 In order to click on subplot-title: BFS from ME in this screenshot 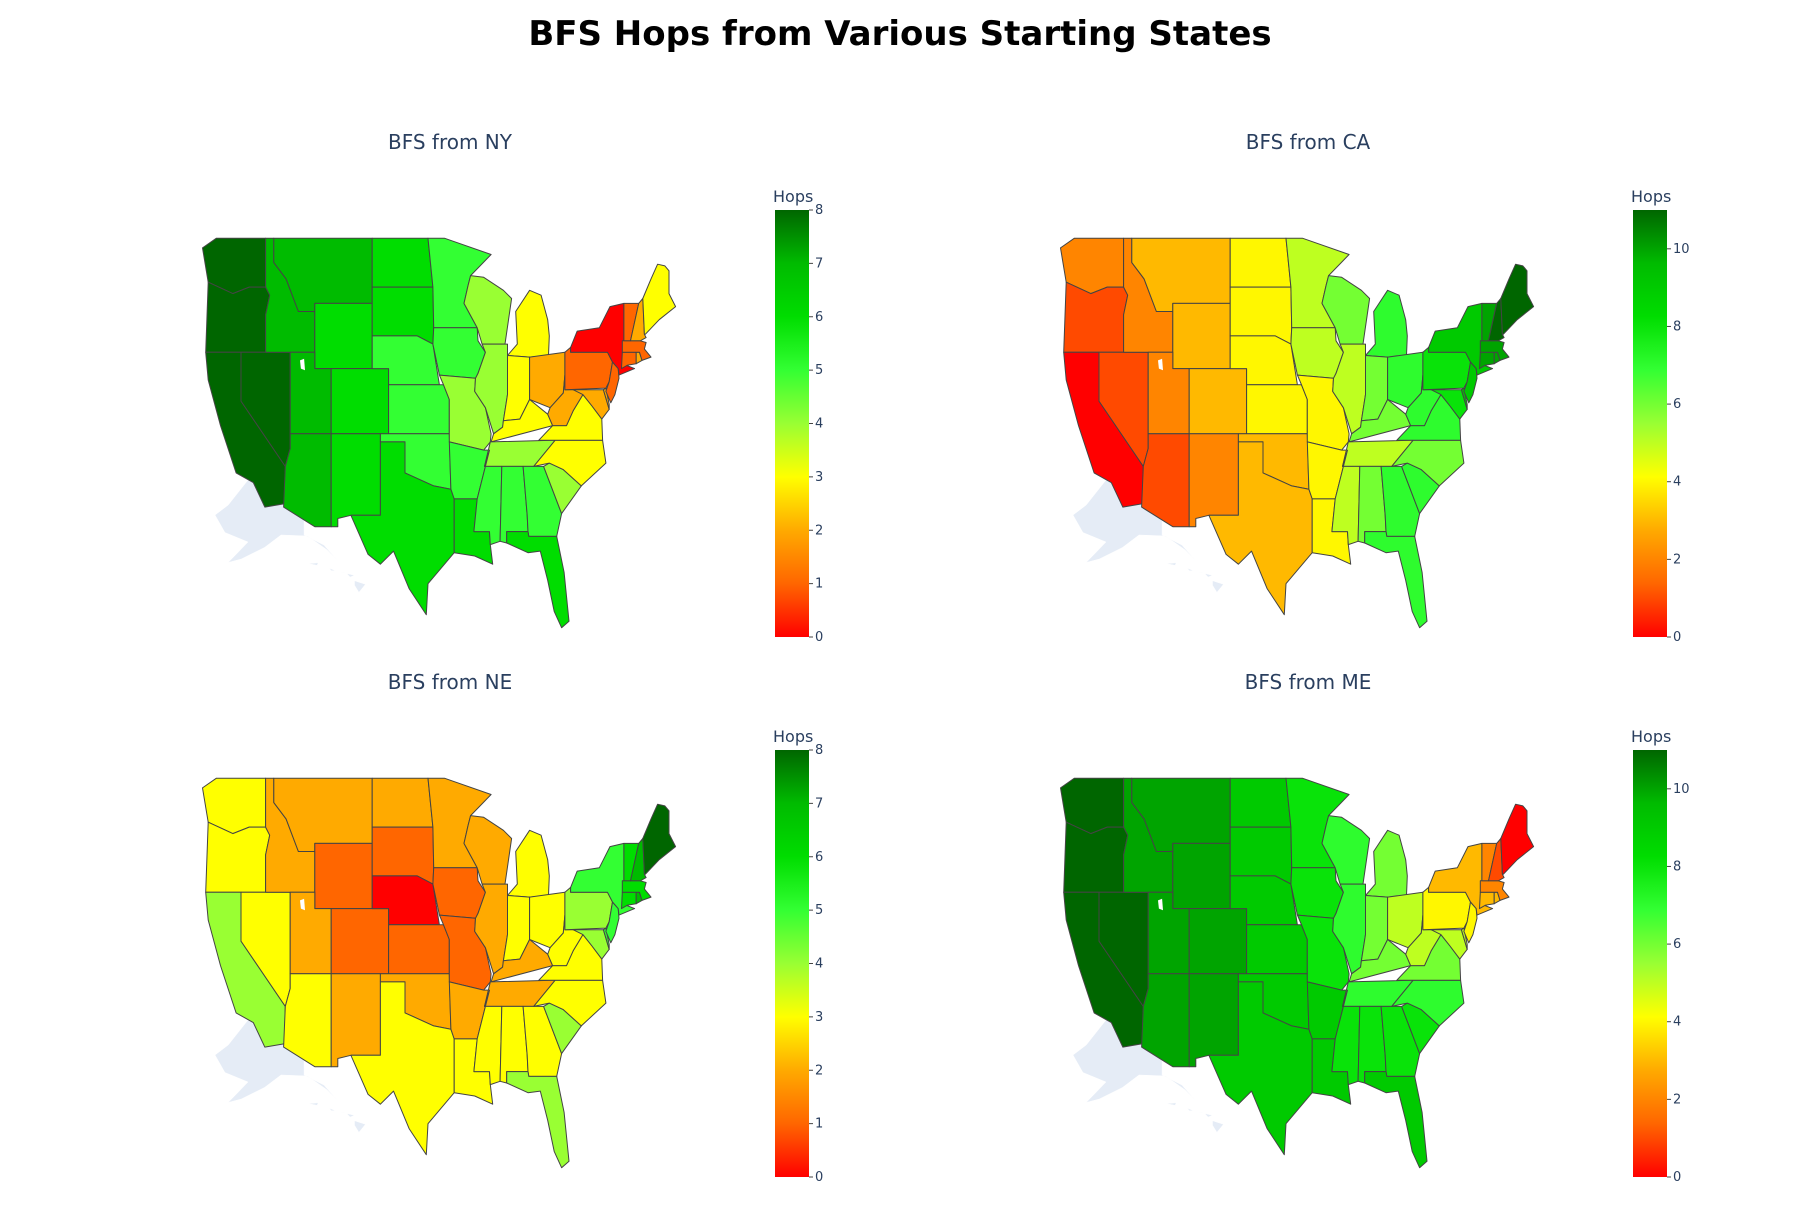, I will do `click(1308, 682)`.